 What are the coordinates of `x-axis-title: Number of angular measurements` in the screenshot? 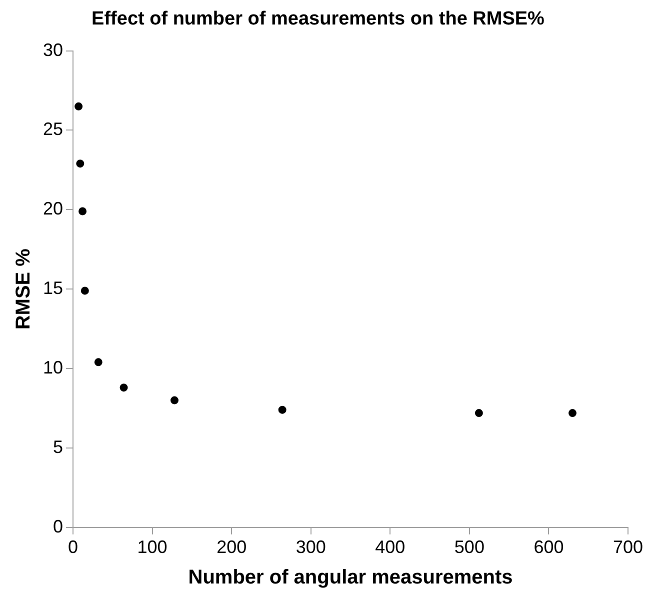 It's located at (350, 577).